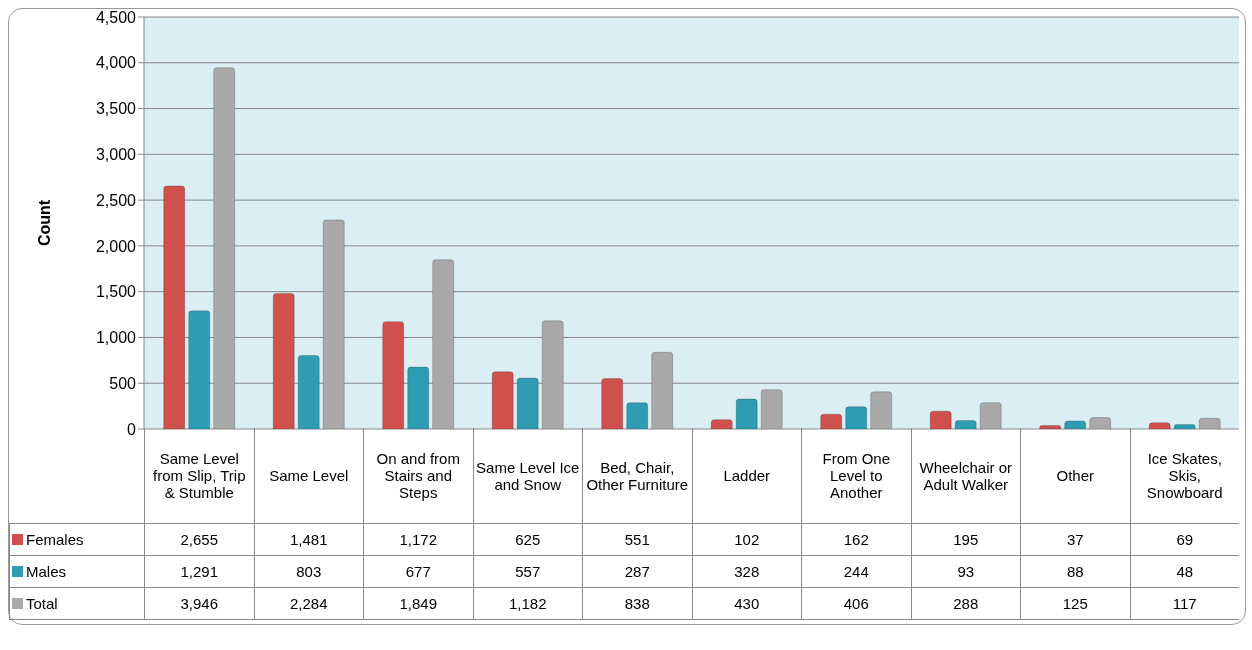 The image size is (1252, 650). I want to click on data-label: 2,284, so click(308, 604).